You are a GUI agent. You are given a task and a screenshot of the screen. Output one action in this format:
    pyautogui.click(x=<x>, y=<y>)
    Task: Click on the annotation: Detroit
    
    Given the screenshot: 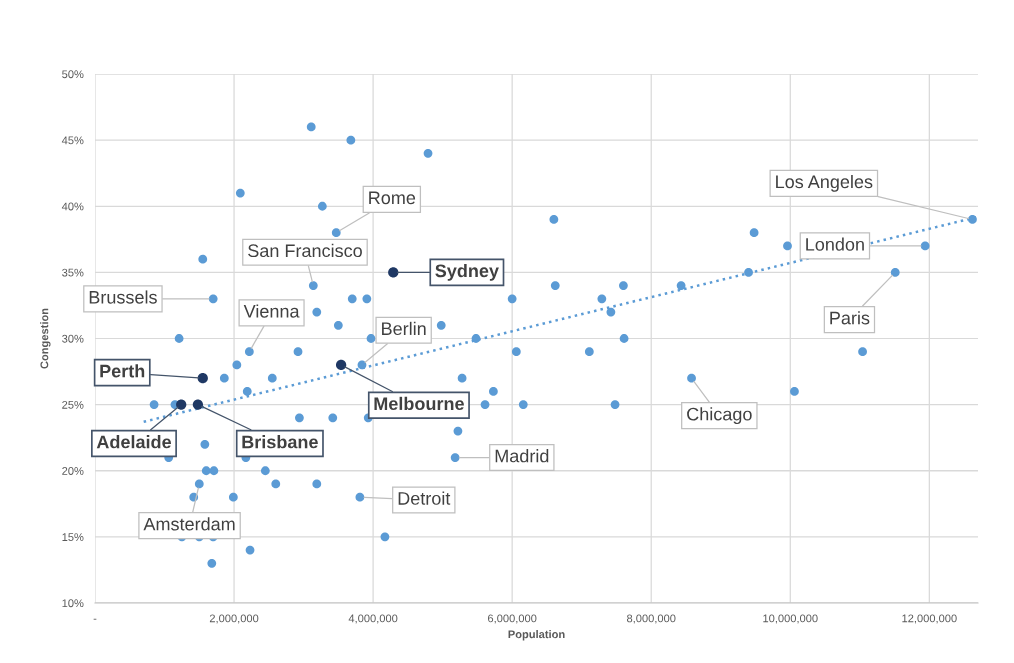 What is the action you would take?
    pyautogui.click(x=424, y=498)
    